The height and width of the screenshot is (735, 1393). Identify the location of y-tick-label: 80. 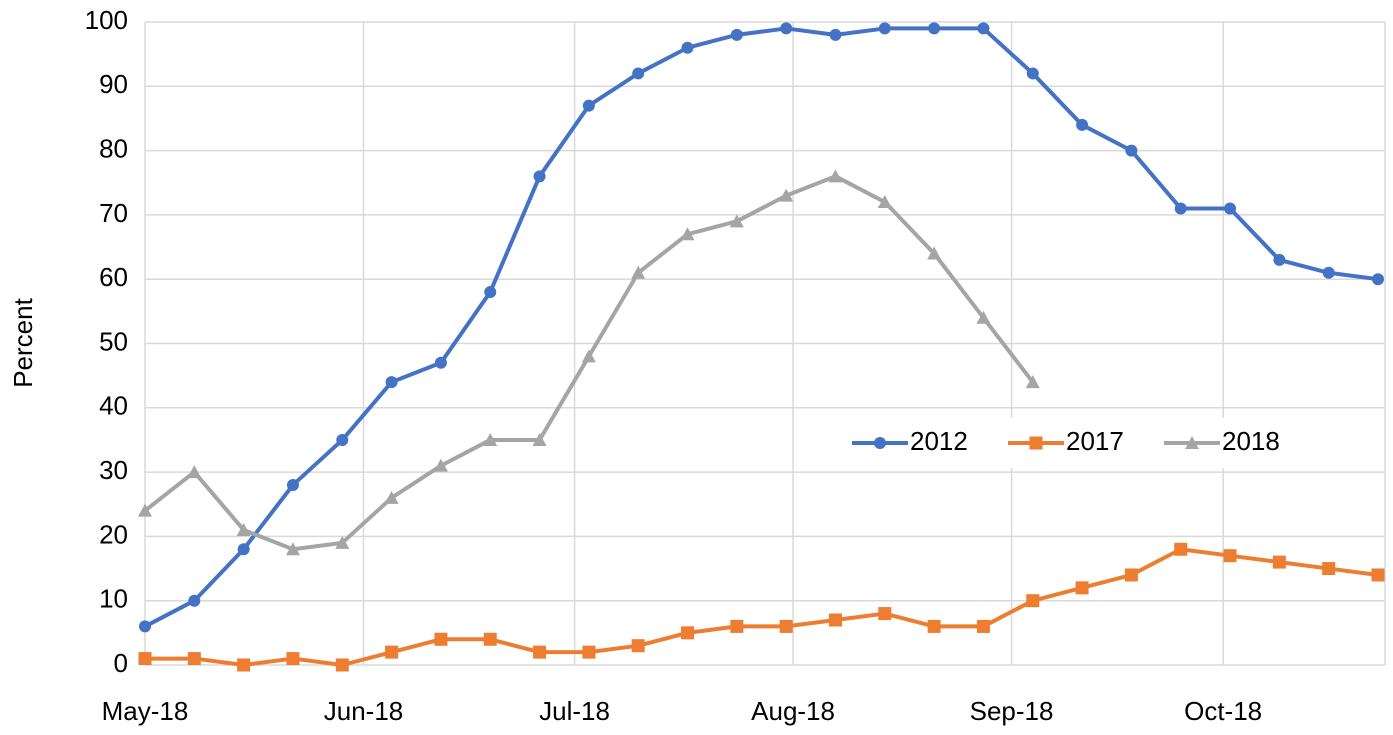
(113, 148).